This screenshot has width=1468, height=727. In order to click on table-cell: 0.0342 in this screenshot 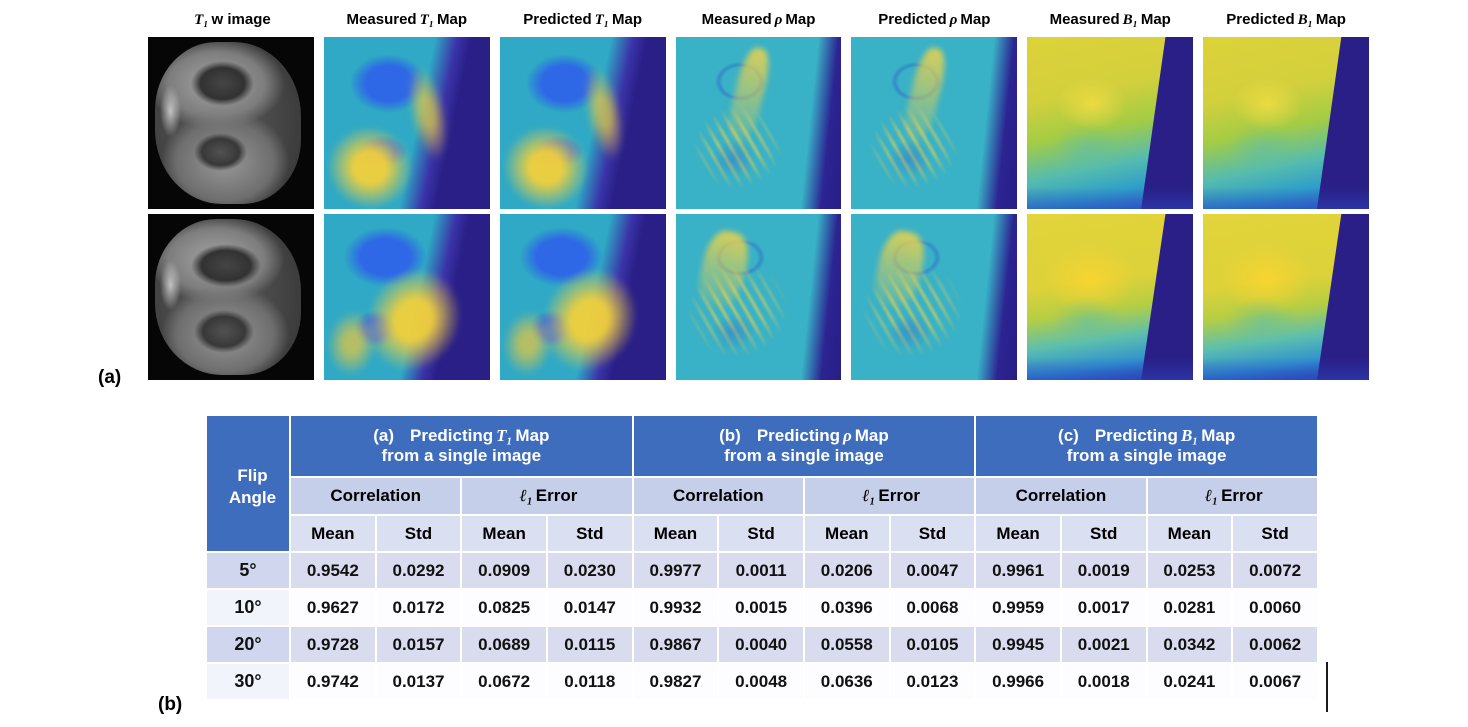, I will do `click(1189, 644)`.